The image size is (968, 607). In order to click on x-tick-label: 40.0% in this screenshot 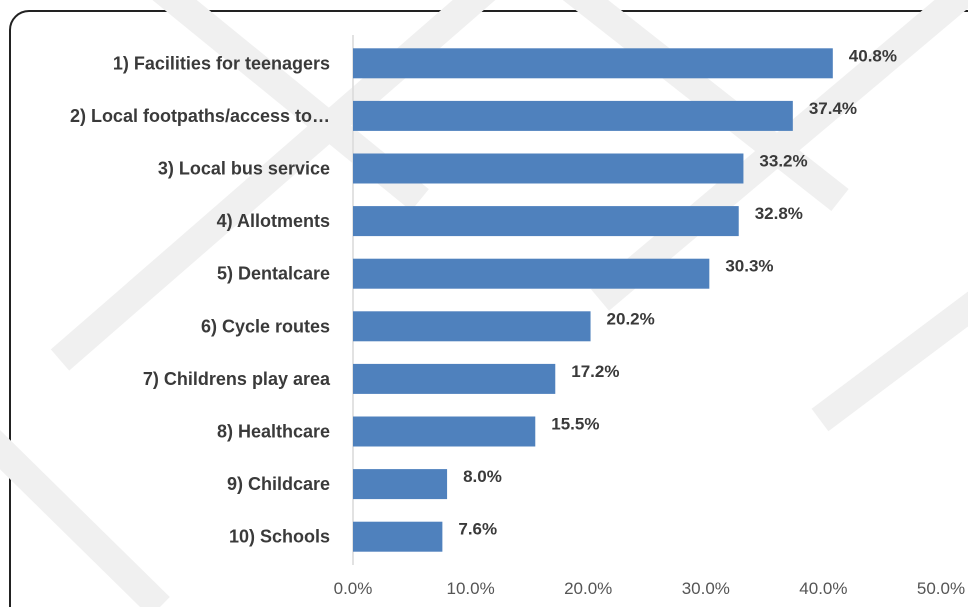, I will do `click(823, 588)`.